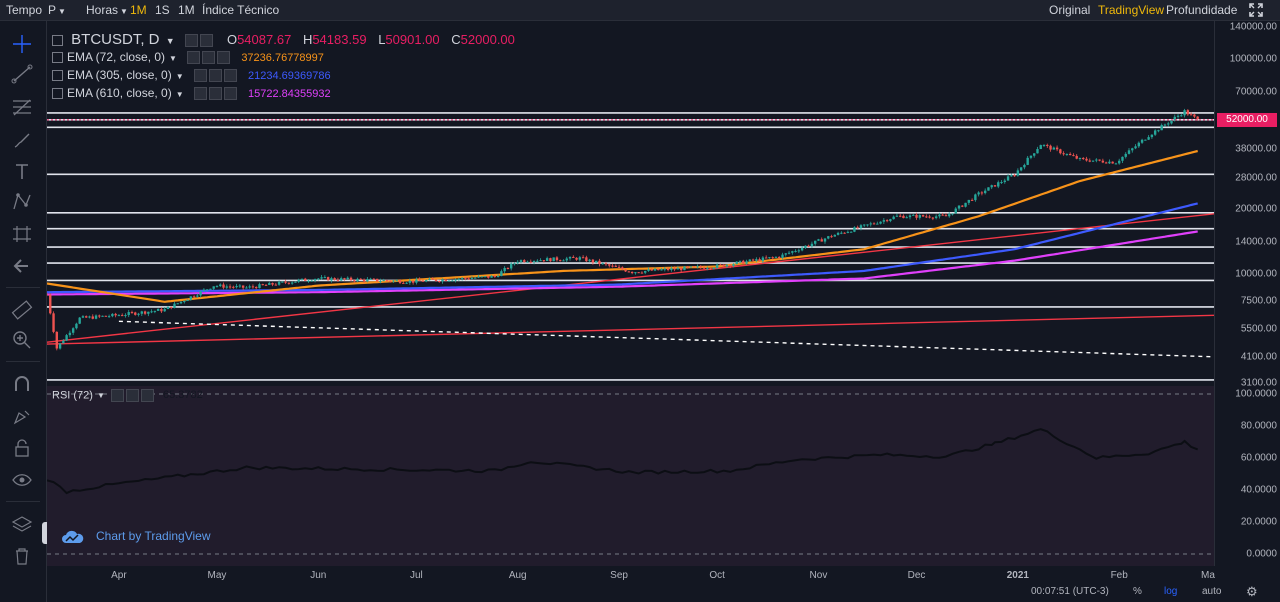 The height and width of the screenshot is (602, 1280). I want to click on interval-1s-button: 1S, so click(162, 10).